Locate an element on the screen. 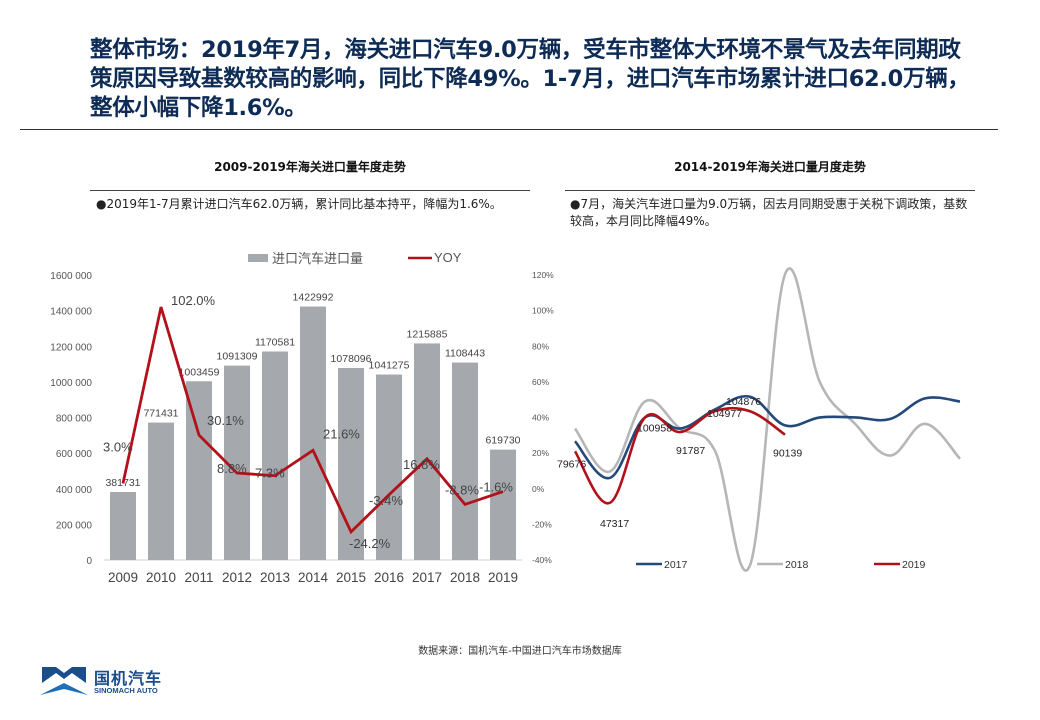 The image size is (1040, 720). x-axis-tick-label: 2016 is located at coordinates (389, 577).